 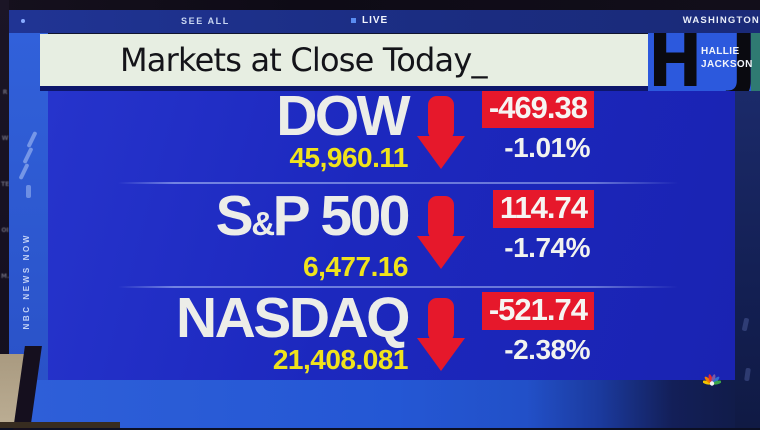 What do you see at coordinates (380, 6) in the screenshot?
I see `top-dark-strip` at bounding box center [380, 6].